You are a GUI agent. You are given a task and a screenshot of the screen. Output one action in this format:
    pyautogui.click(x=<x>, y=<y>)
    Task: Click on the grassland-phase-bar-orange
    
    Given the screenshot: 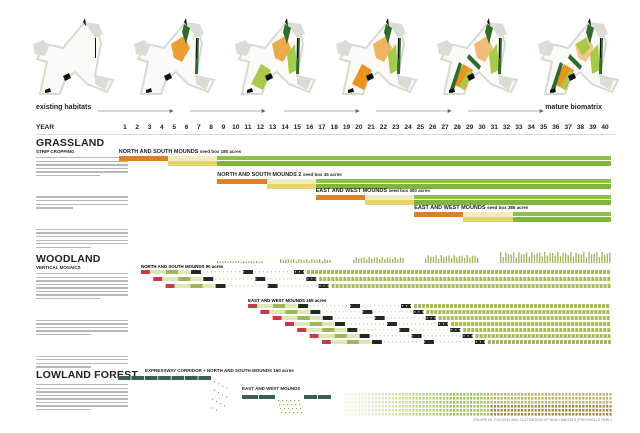 What is the action you would take?
    pyautogui.click(x=439, y=214)
    